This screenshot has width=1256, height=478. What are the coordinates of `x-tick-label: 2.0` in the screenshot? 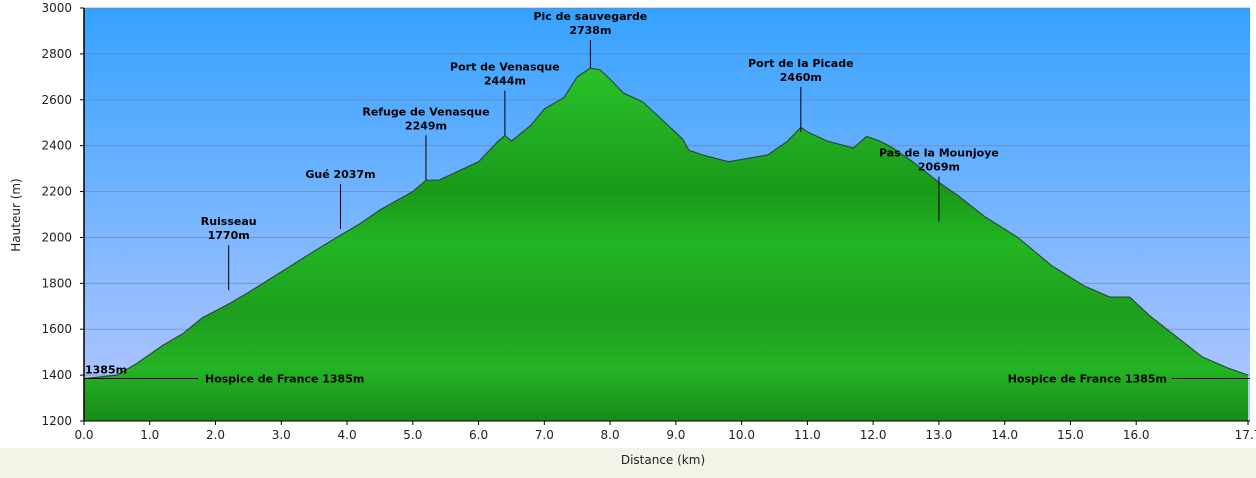 It's located at (215, 435).